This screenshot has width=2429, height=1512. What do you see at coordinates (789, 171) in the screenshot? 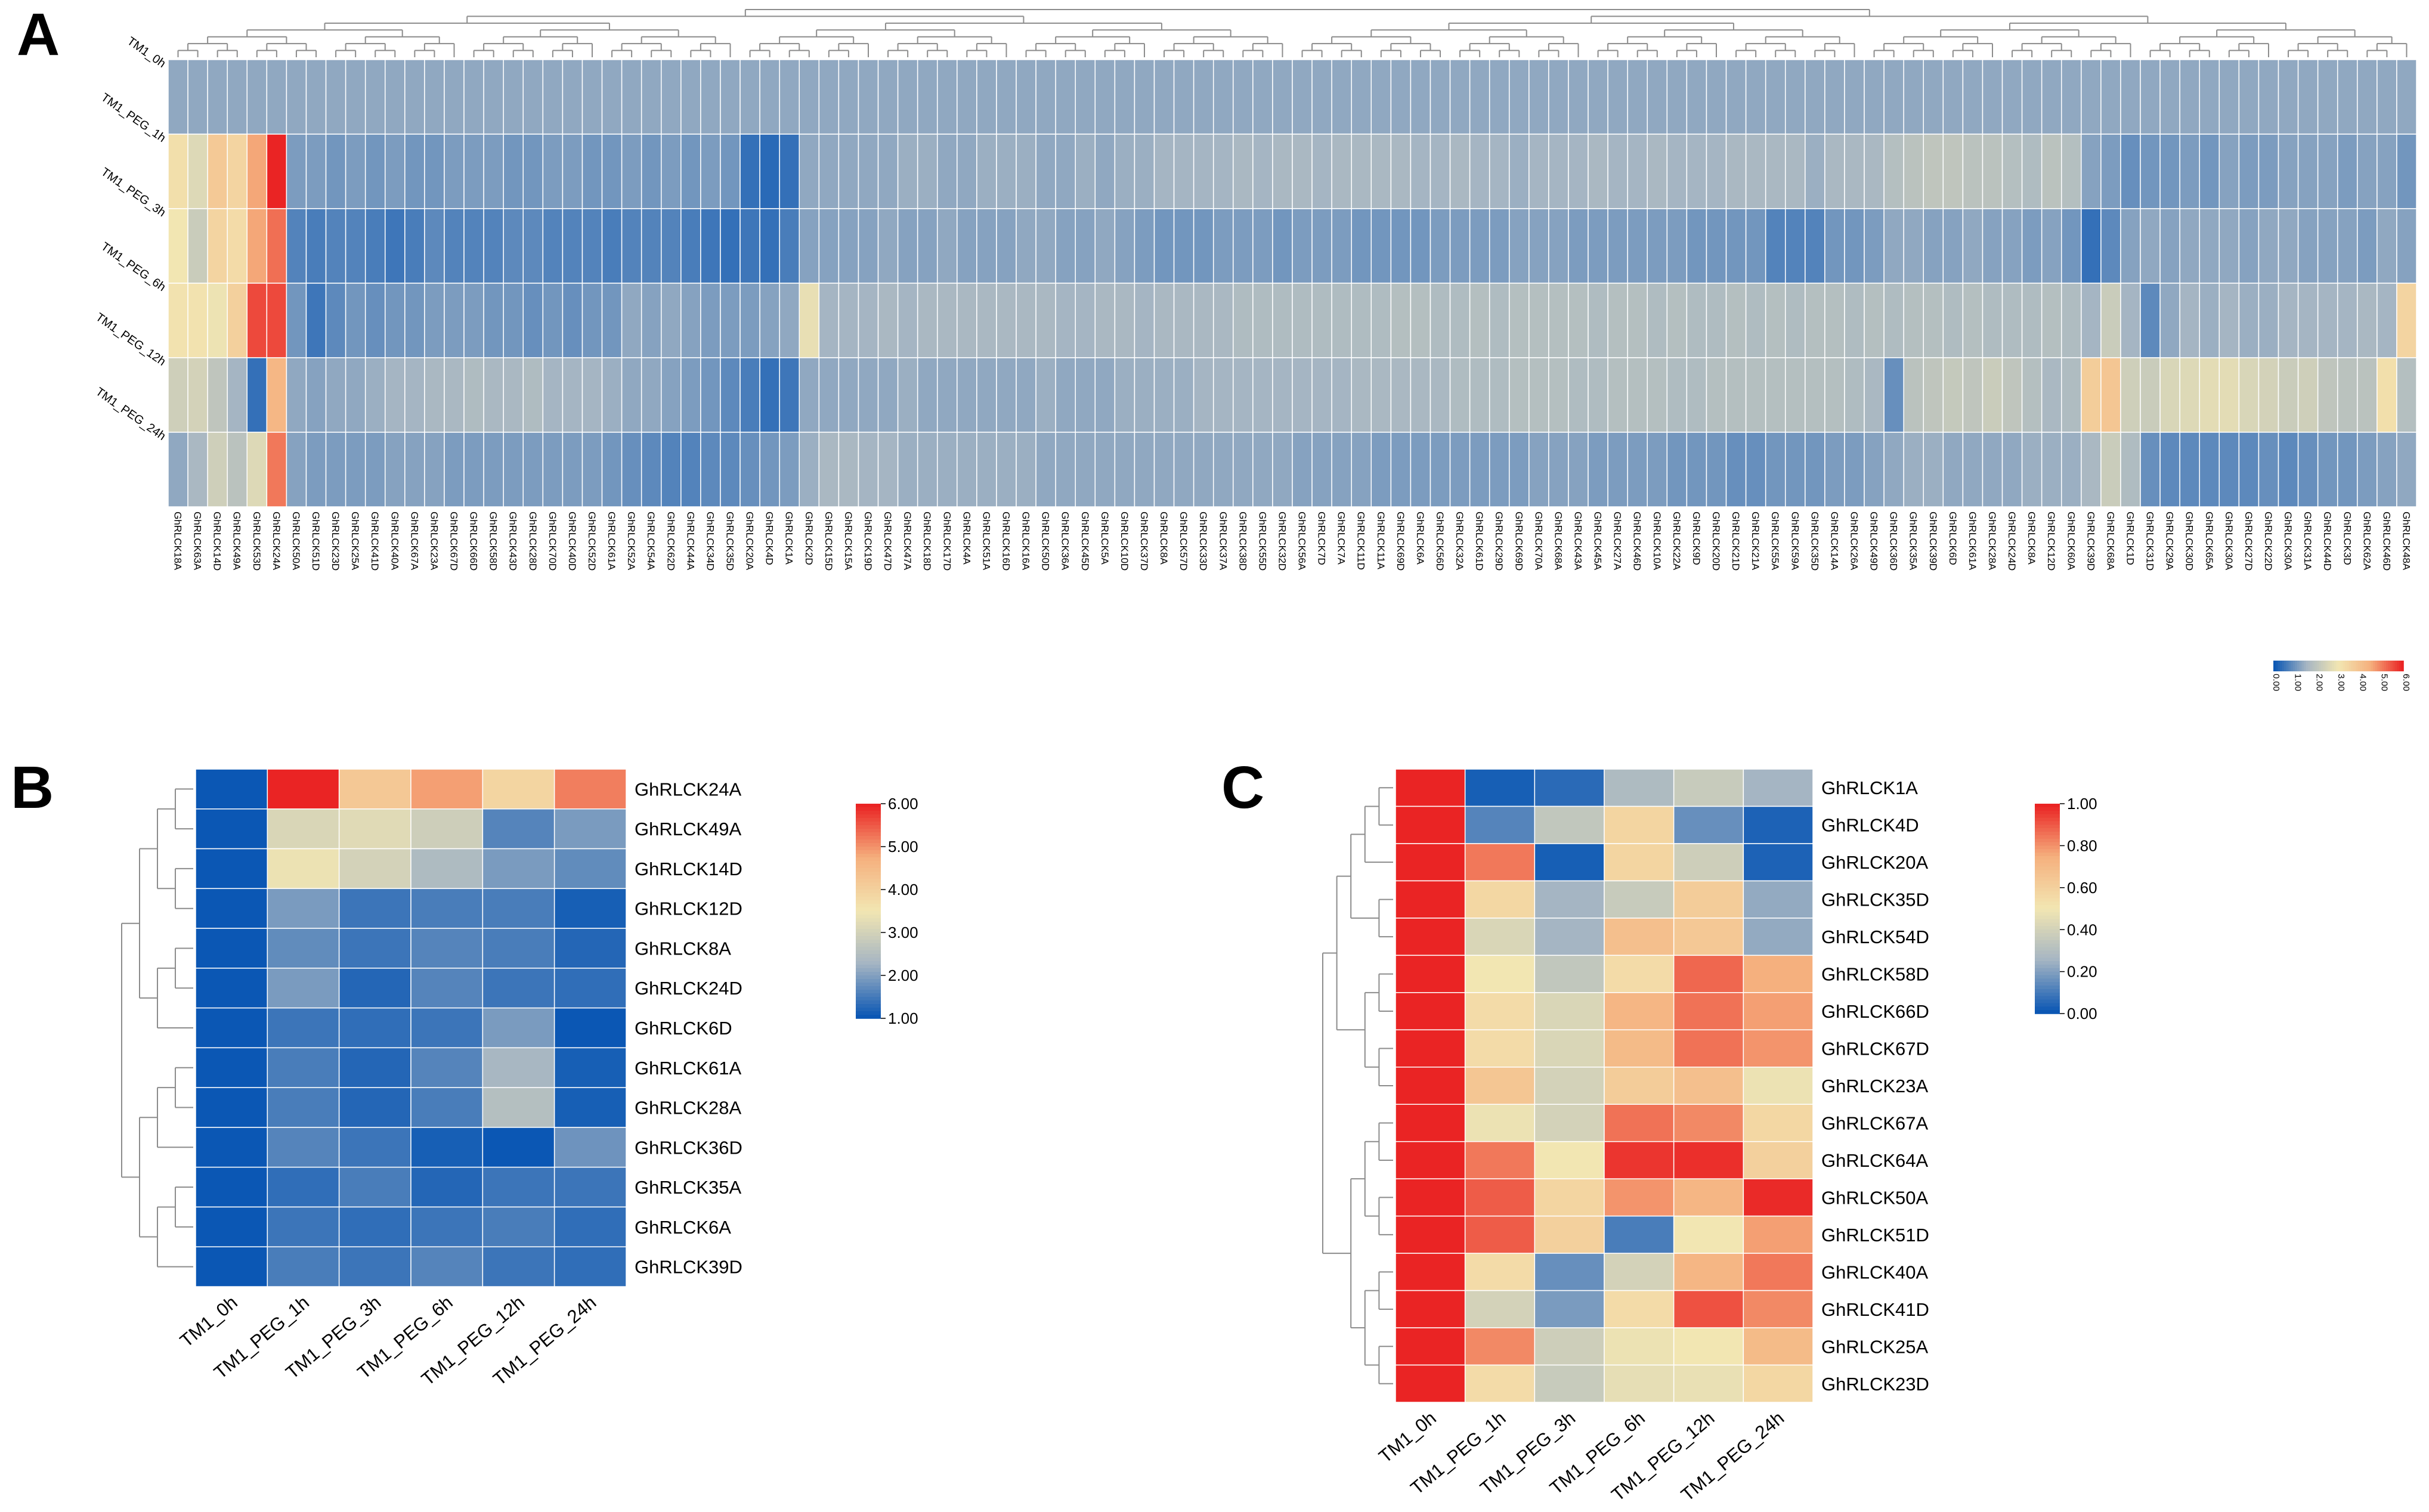
I see `heatmap-cell-0-r1-c31` at bounding box center [789, 171].